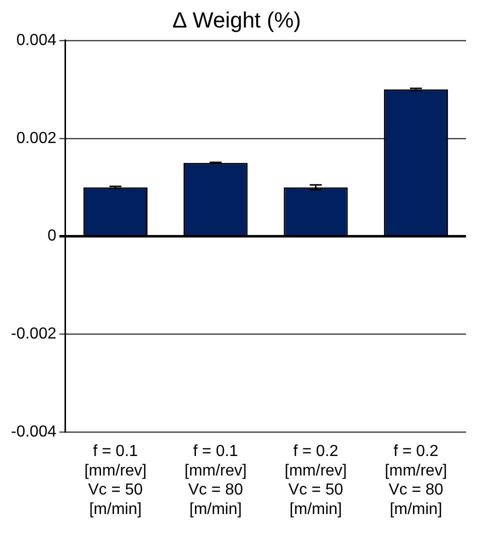  I want to click on x-tick-label: f = 0.1 [mm/rev] Vc = 80 [m/min], so click(215, 480).